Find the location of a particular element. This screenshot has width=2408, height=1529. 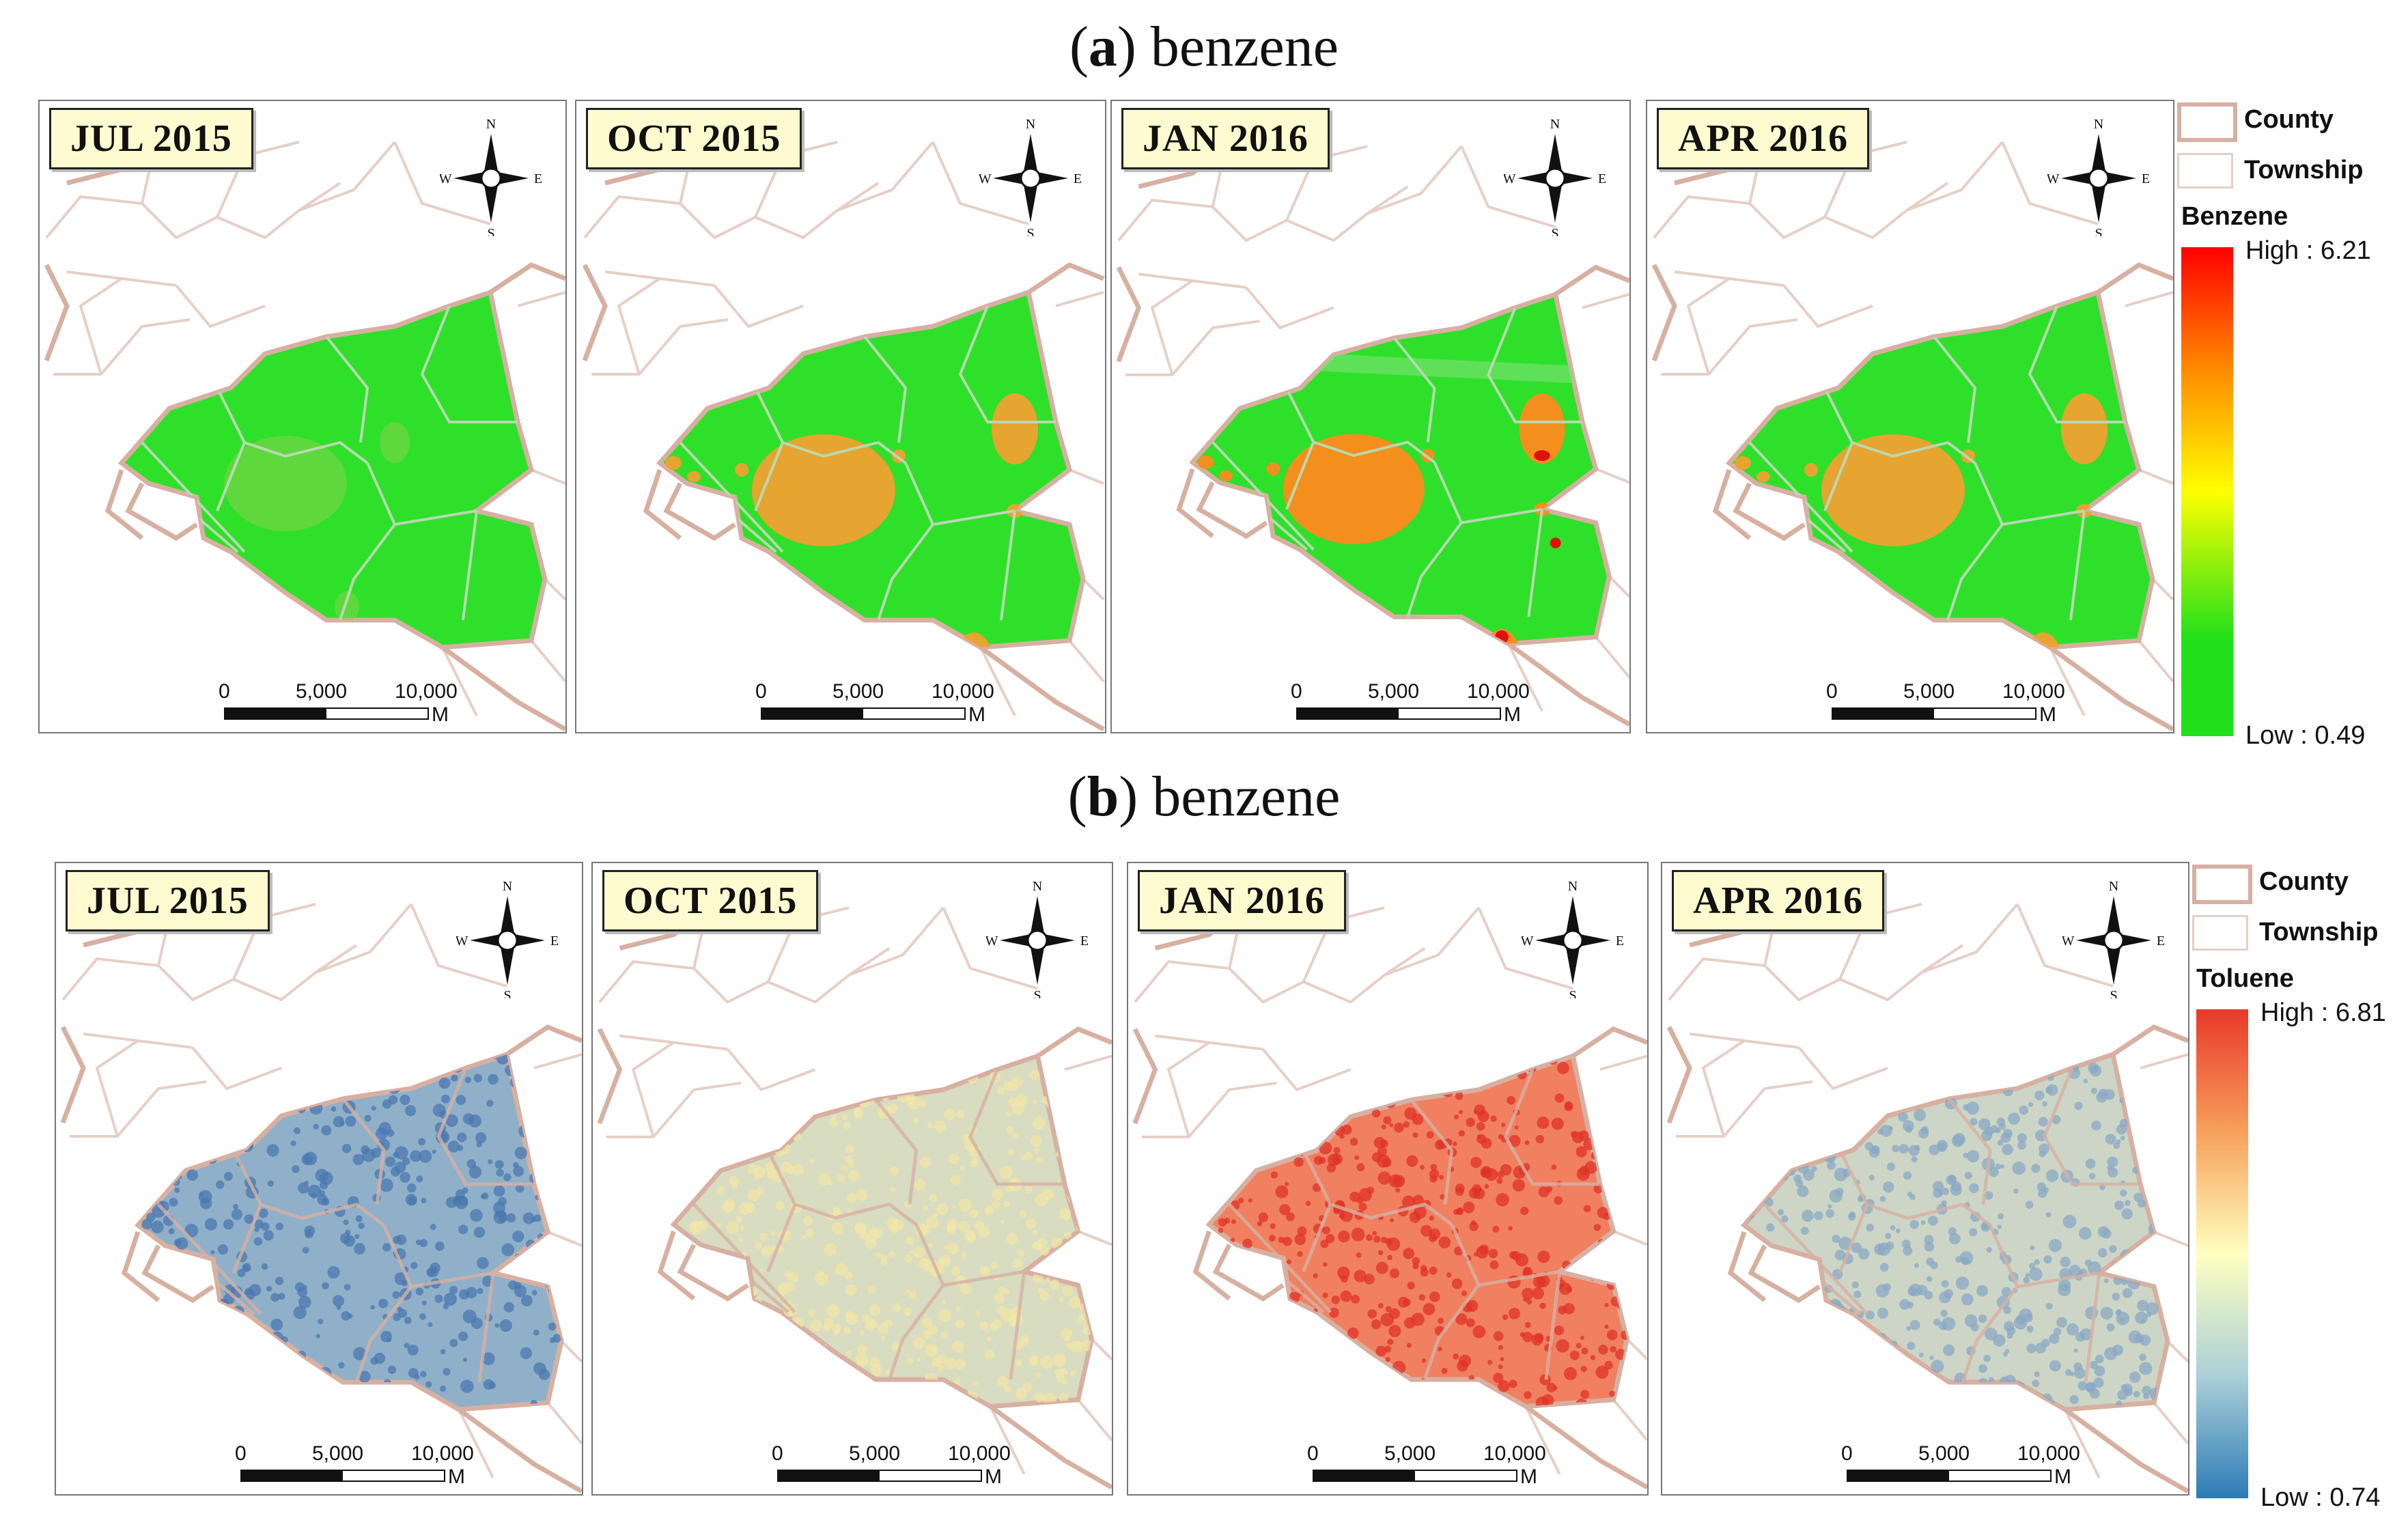

compass-e: E is located at coordinates (1078, 178).